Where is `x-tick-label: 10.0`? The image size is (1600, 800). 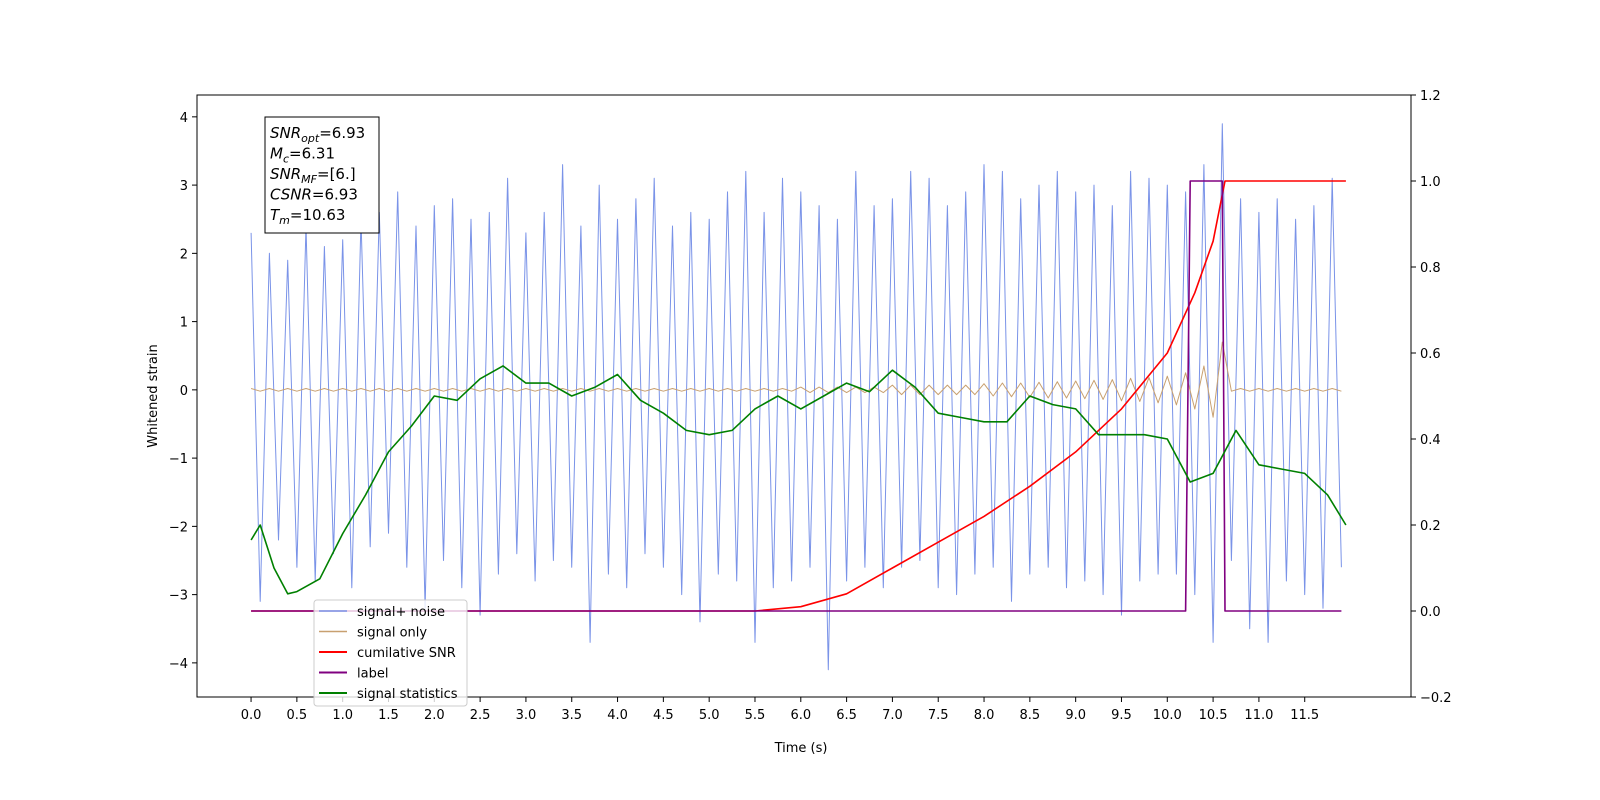
x-tick-label: 10.0 is located at coordinates (1167, 715).